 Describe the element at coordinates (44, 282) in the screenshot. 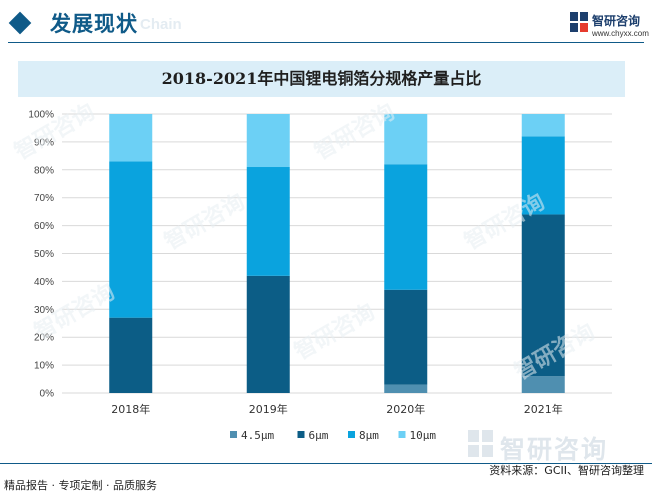

I see `y-tick-label: 40%` at that location.